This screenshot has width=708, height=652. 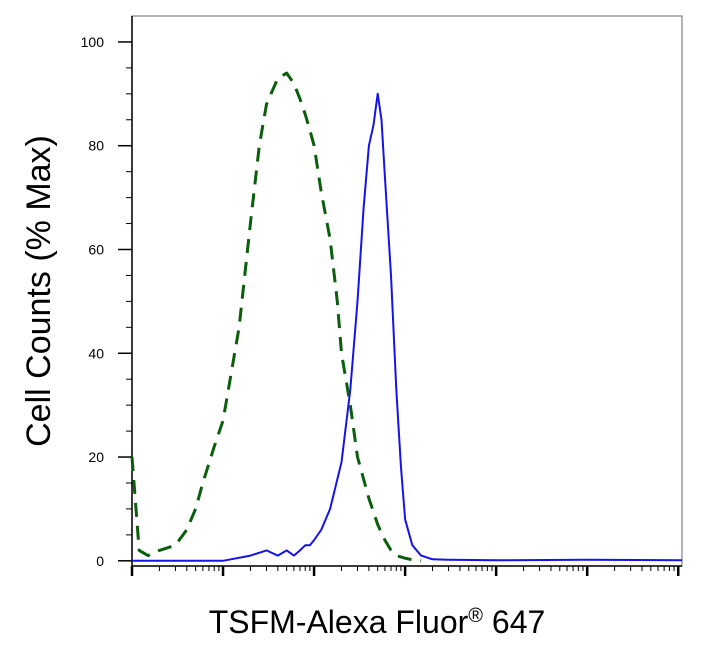 I want to click on y-tick-label: 0, so click(x=100, y=561).